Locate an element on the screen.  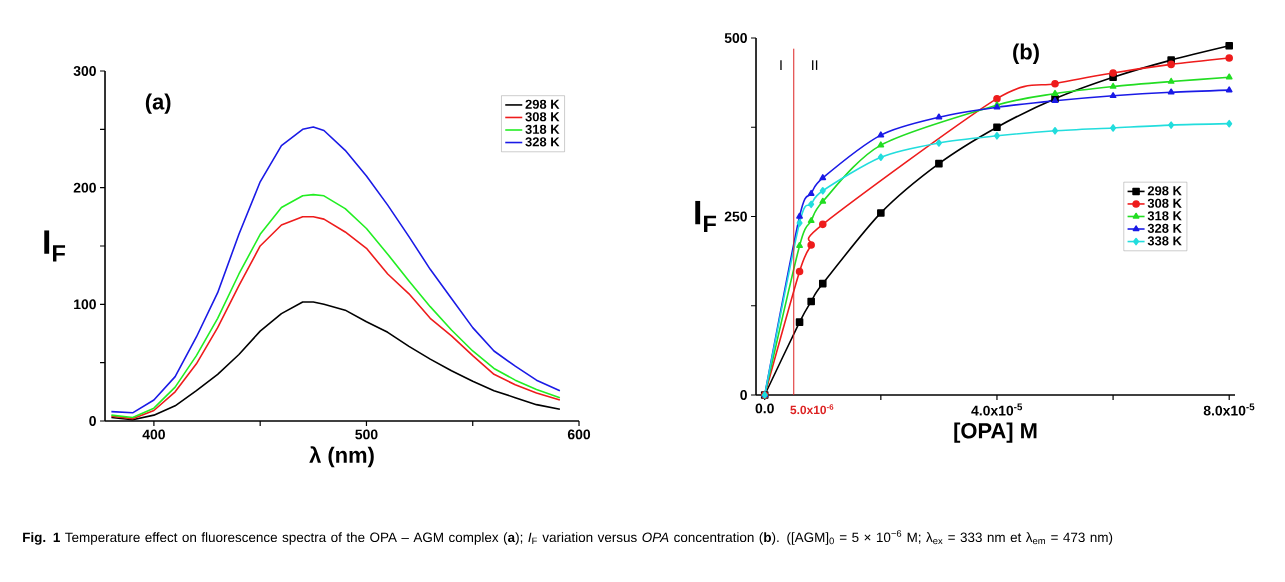
y-tick-label: 500 is located at coordinates (735, 38).